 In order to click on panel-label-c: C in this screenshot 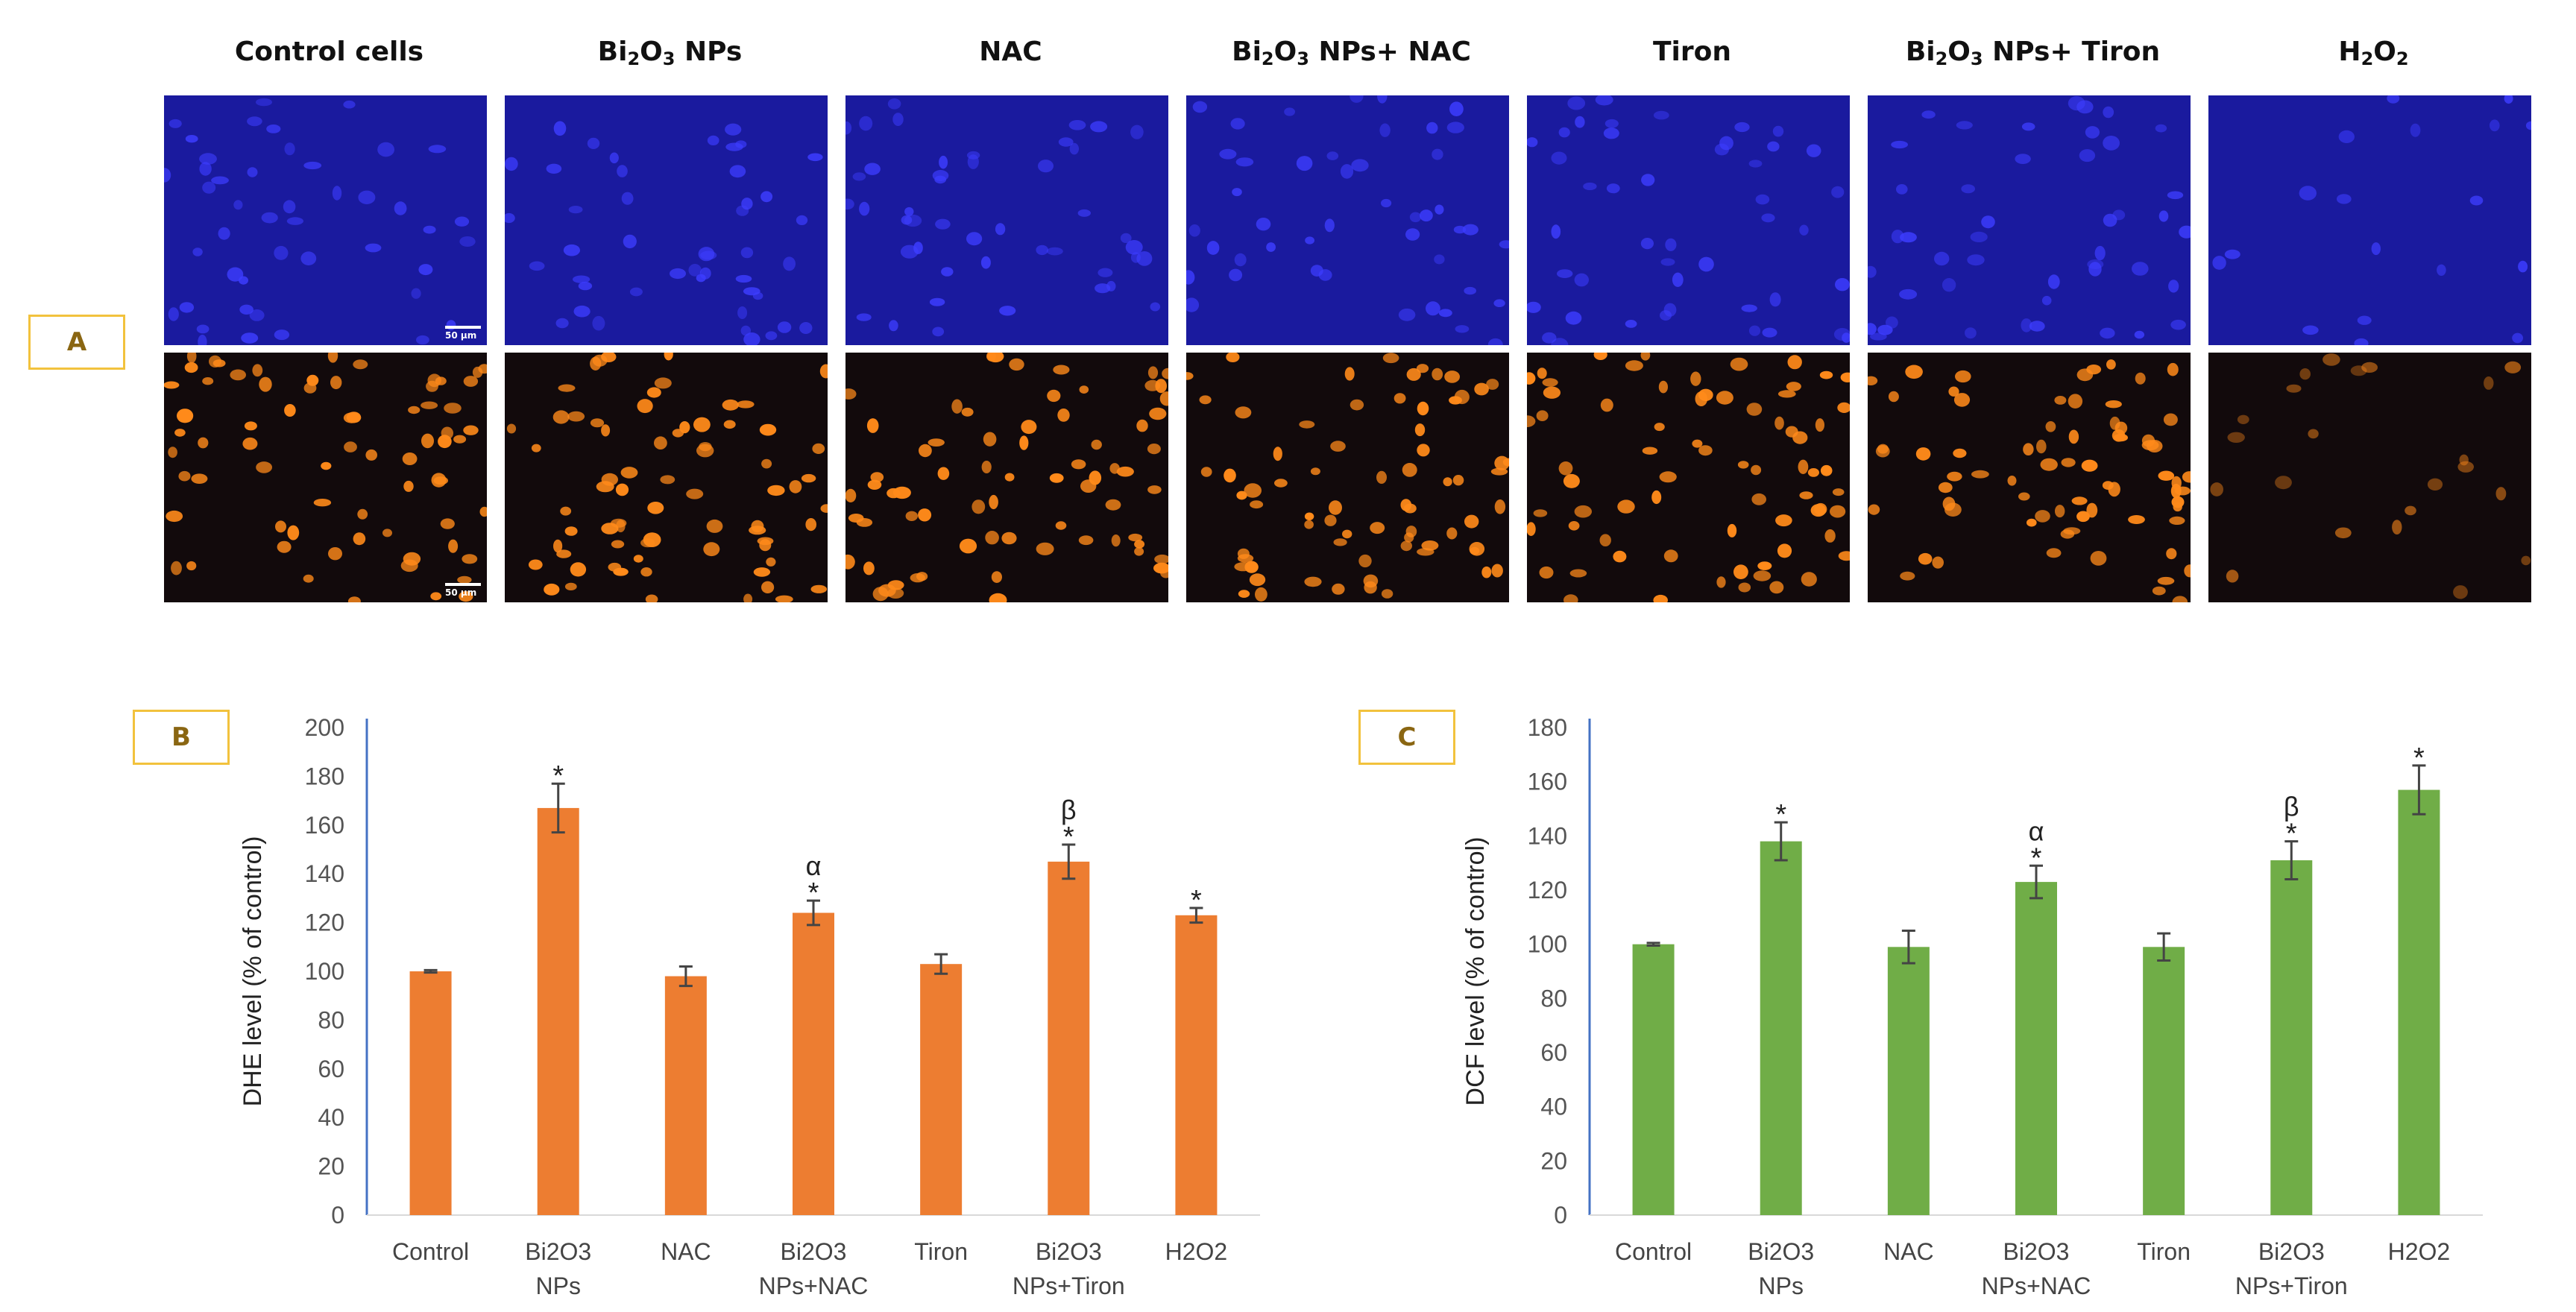, I will do `click(1406, 738)`.